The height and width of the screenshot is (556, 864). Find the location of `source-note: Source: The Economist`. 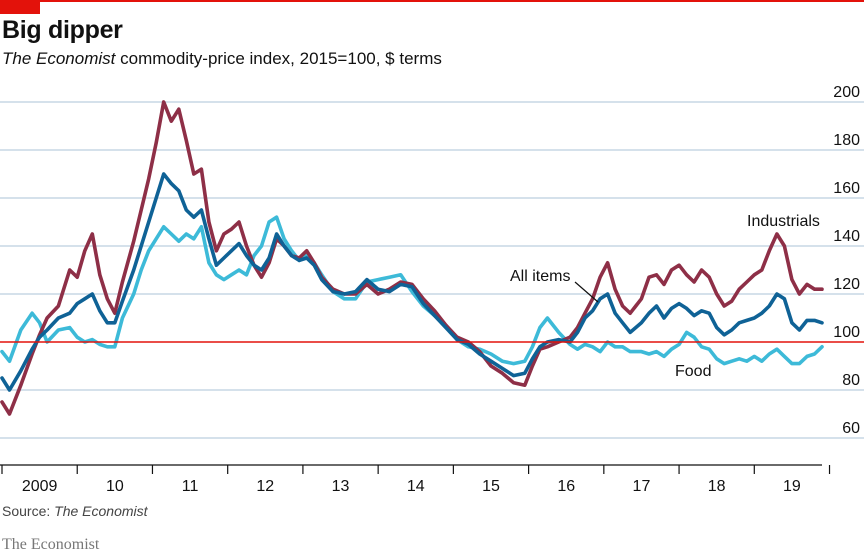

source-note: Source: The Economist is located at coordinates (75, 511).